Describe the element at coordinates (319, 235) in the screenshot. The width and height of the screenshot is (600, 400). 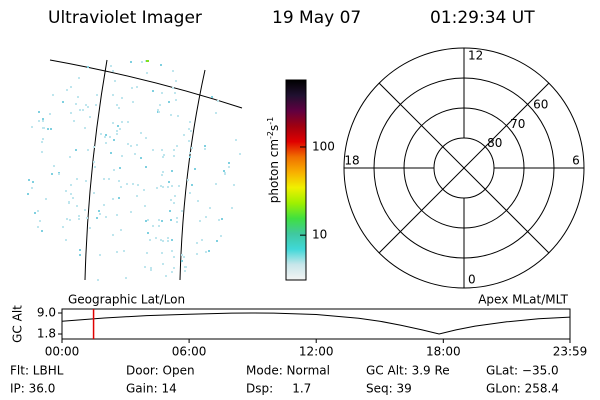
I see `colorbar-tick-label: 10` at that location.